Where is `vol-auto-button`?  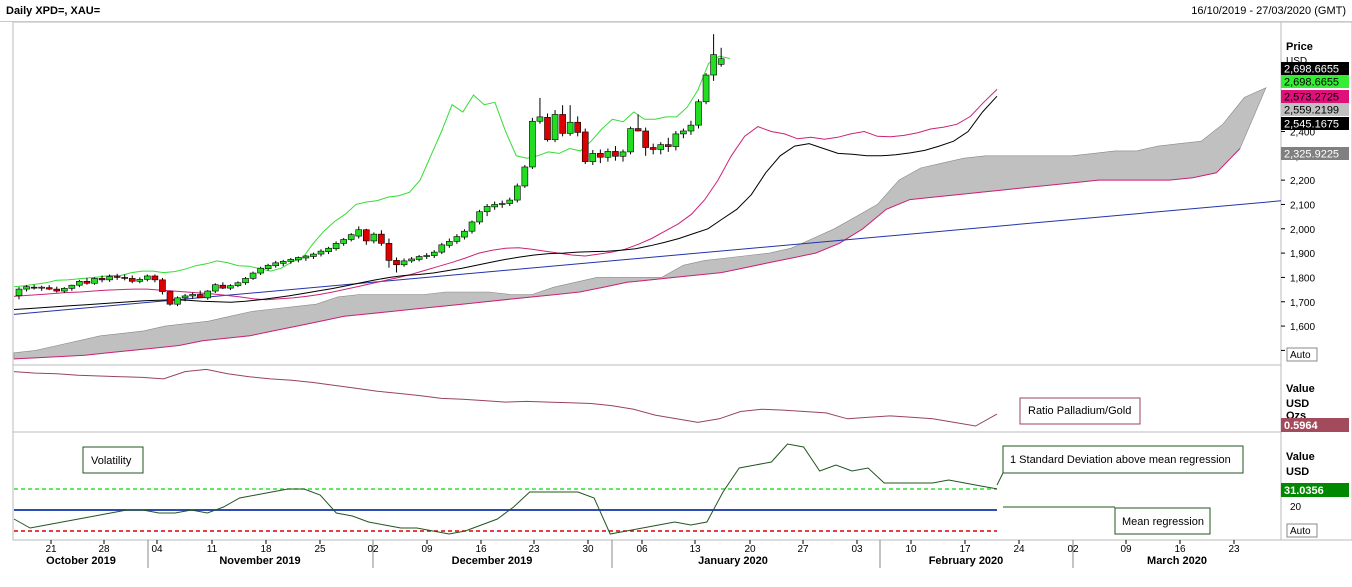 vol-auto-button is located at coordinates (1302, 530).